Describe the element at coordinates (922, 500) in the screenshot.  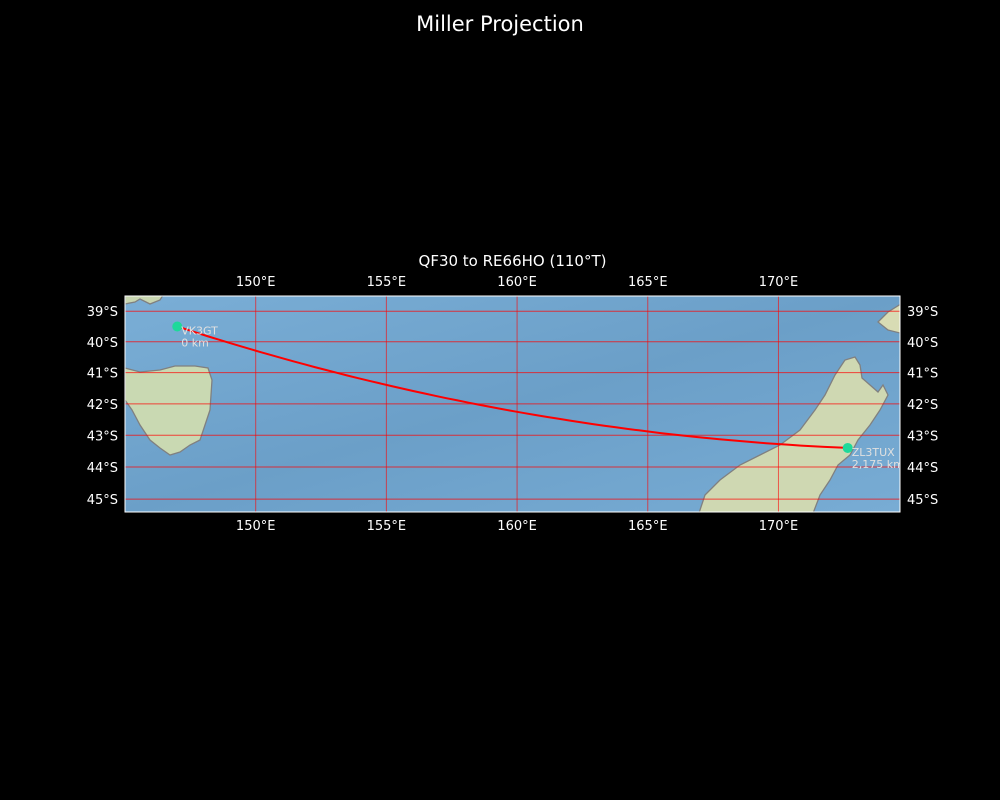
I see `lat-tick-label-right: 45°S` at that location.